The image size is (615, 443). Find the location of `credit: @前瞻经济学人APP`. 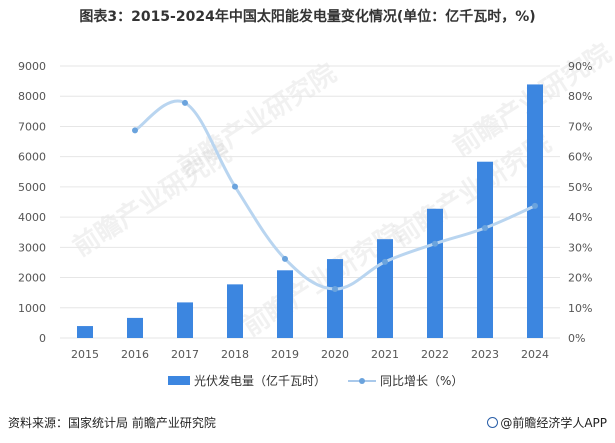

credit: @前瞻经济学人APP is located at coordinates (547, 422).